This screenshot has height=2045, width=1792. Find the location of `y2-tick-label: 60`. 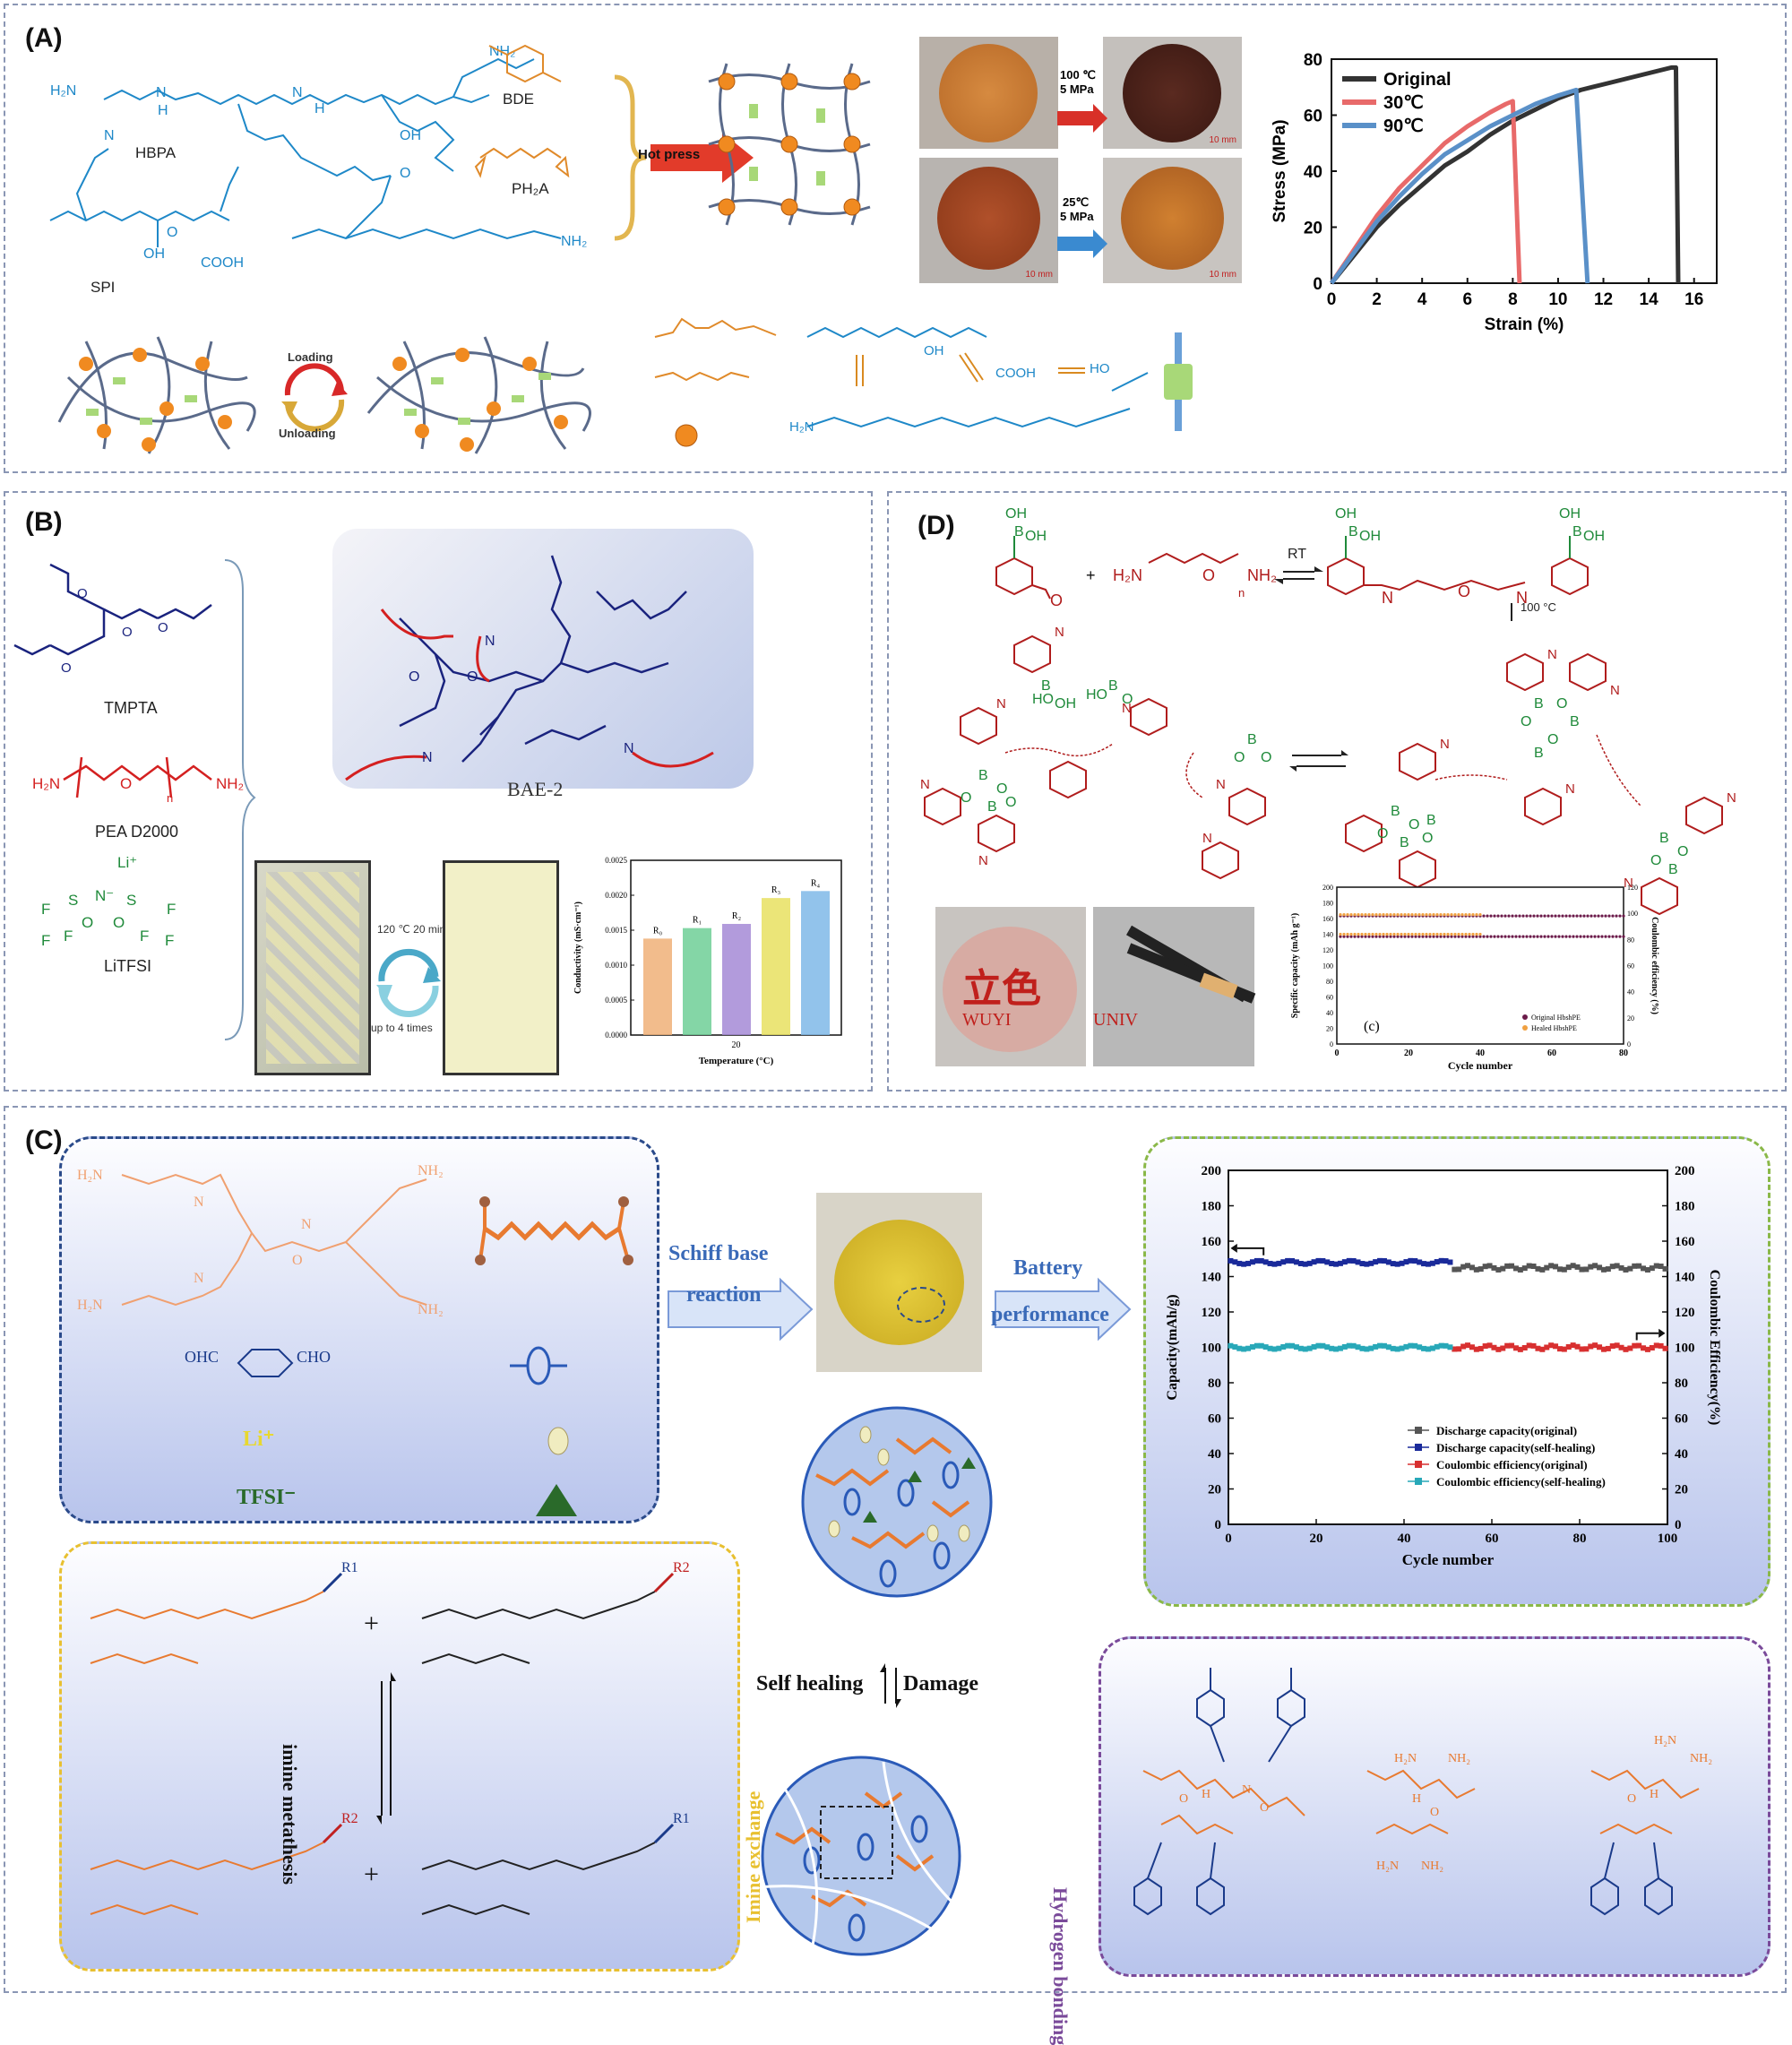

y2-tick-label: 60 is located at coordinates (1681, 1419).